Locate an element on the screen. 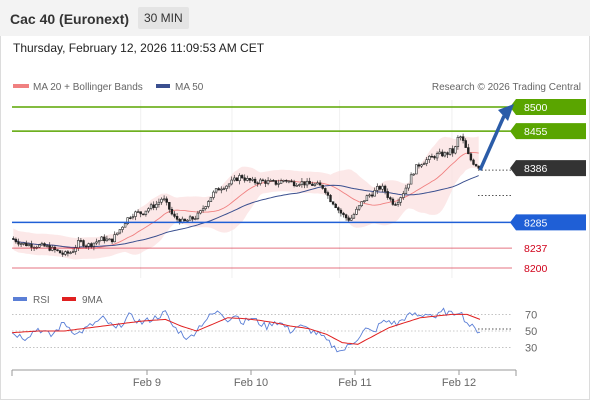 This screenshot has height=400, width=590. header-bar: Cac 40 (Euronext) 30 MIN is located at coordinates (295, 18).